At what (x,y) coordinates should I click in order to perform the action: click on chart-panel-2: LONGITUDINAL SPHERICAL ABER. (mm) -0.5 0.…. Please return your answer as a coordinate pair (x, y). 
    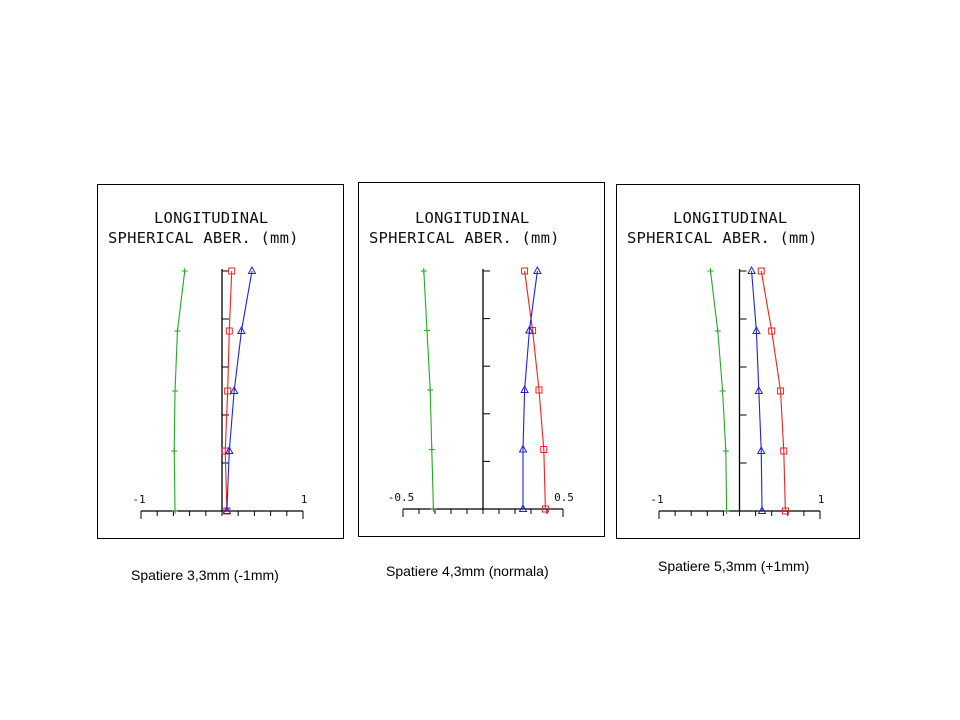
    Looking at the image, I should click on (481, 359).